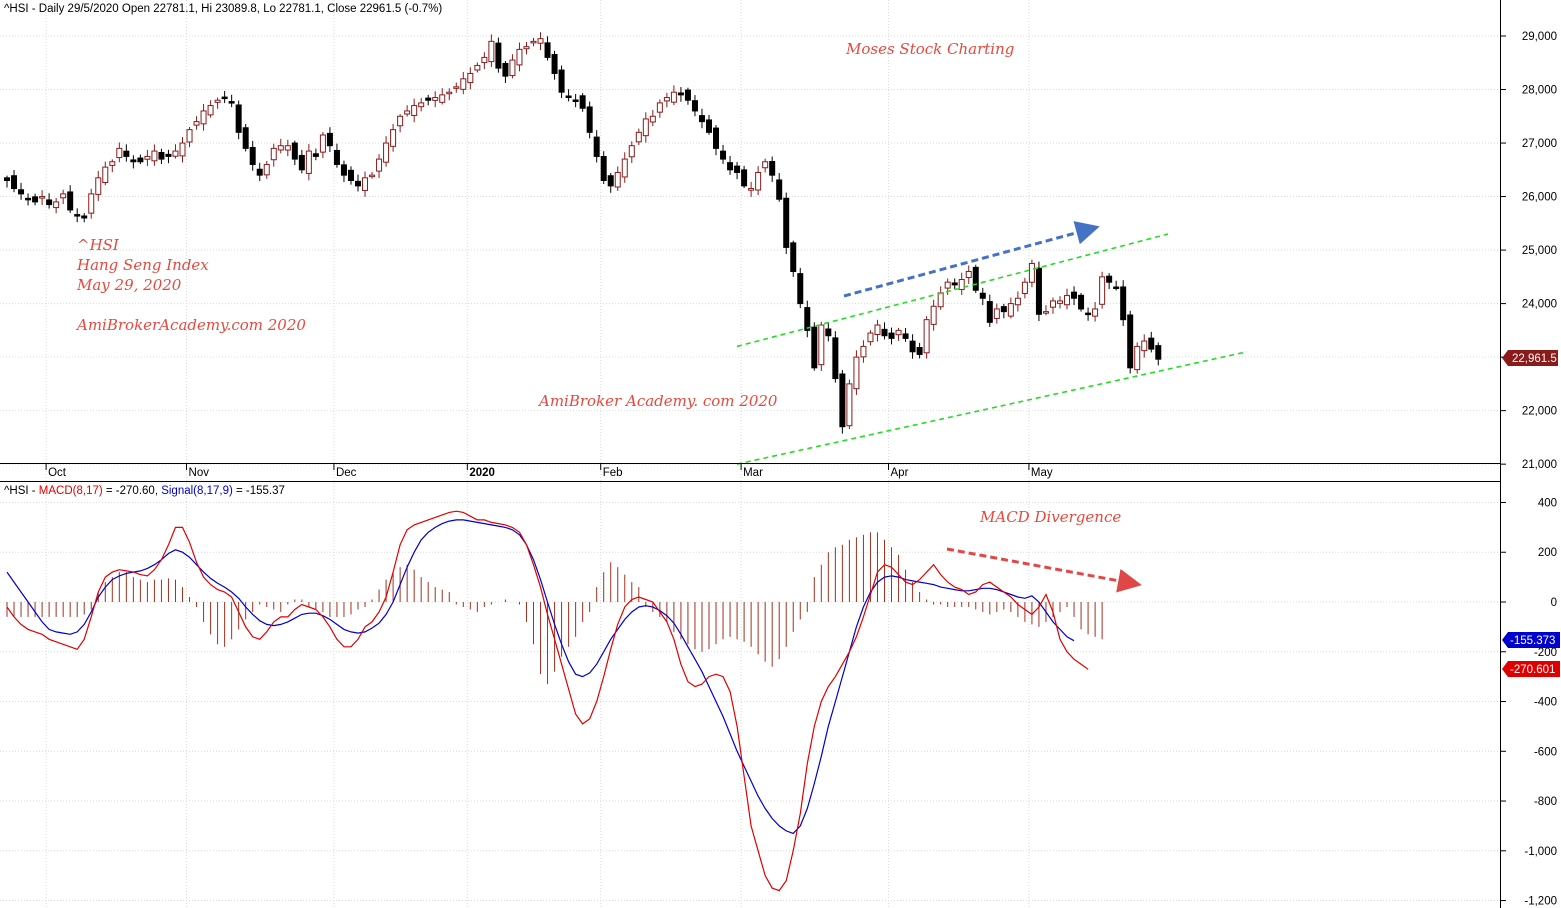  Describe the element at coordinates (1545, 703) in the screenshot. I see `macd-y-tick-label: -400` at that location.